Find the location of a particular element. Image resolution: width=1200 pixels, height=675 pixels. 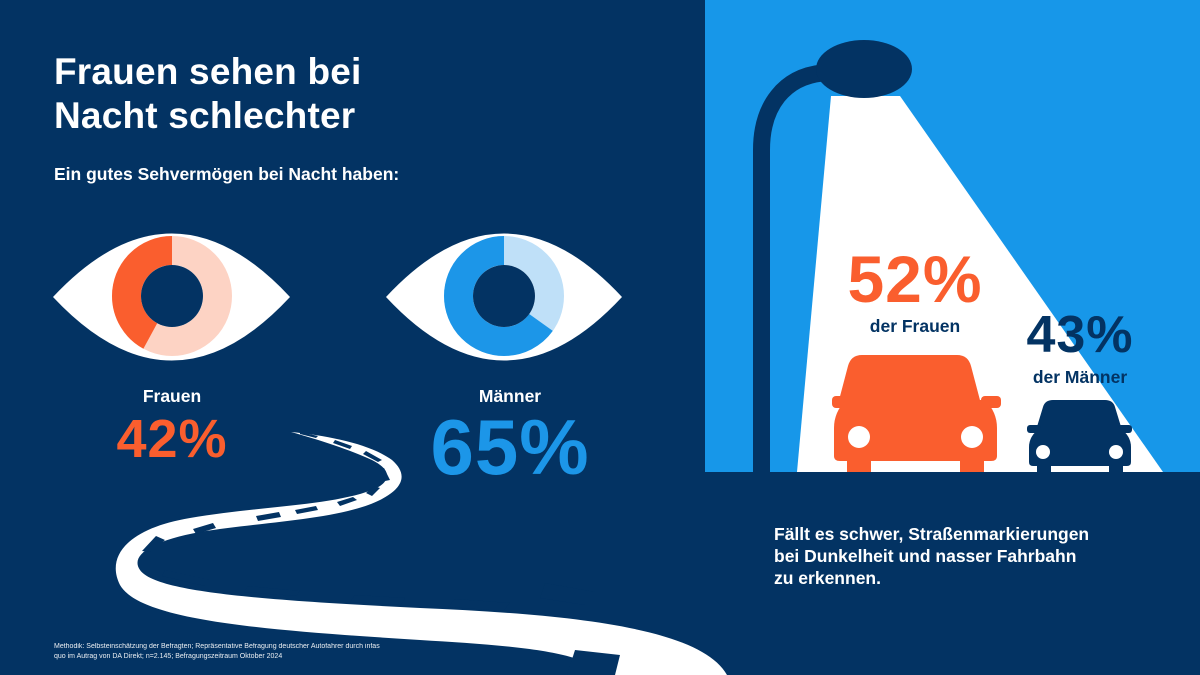

value-women-road-markings: 52% is located at coordinates (915, 279).